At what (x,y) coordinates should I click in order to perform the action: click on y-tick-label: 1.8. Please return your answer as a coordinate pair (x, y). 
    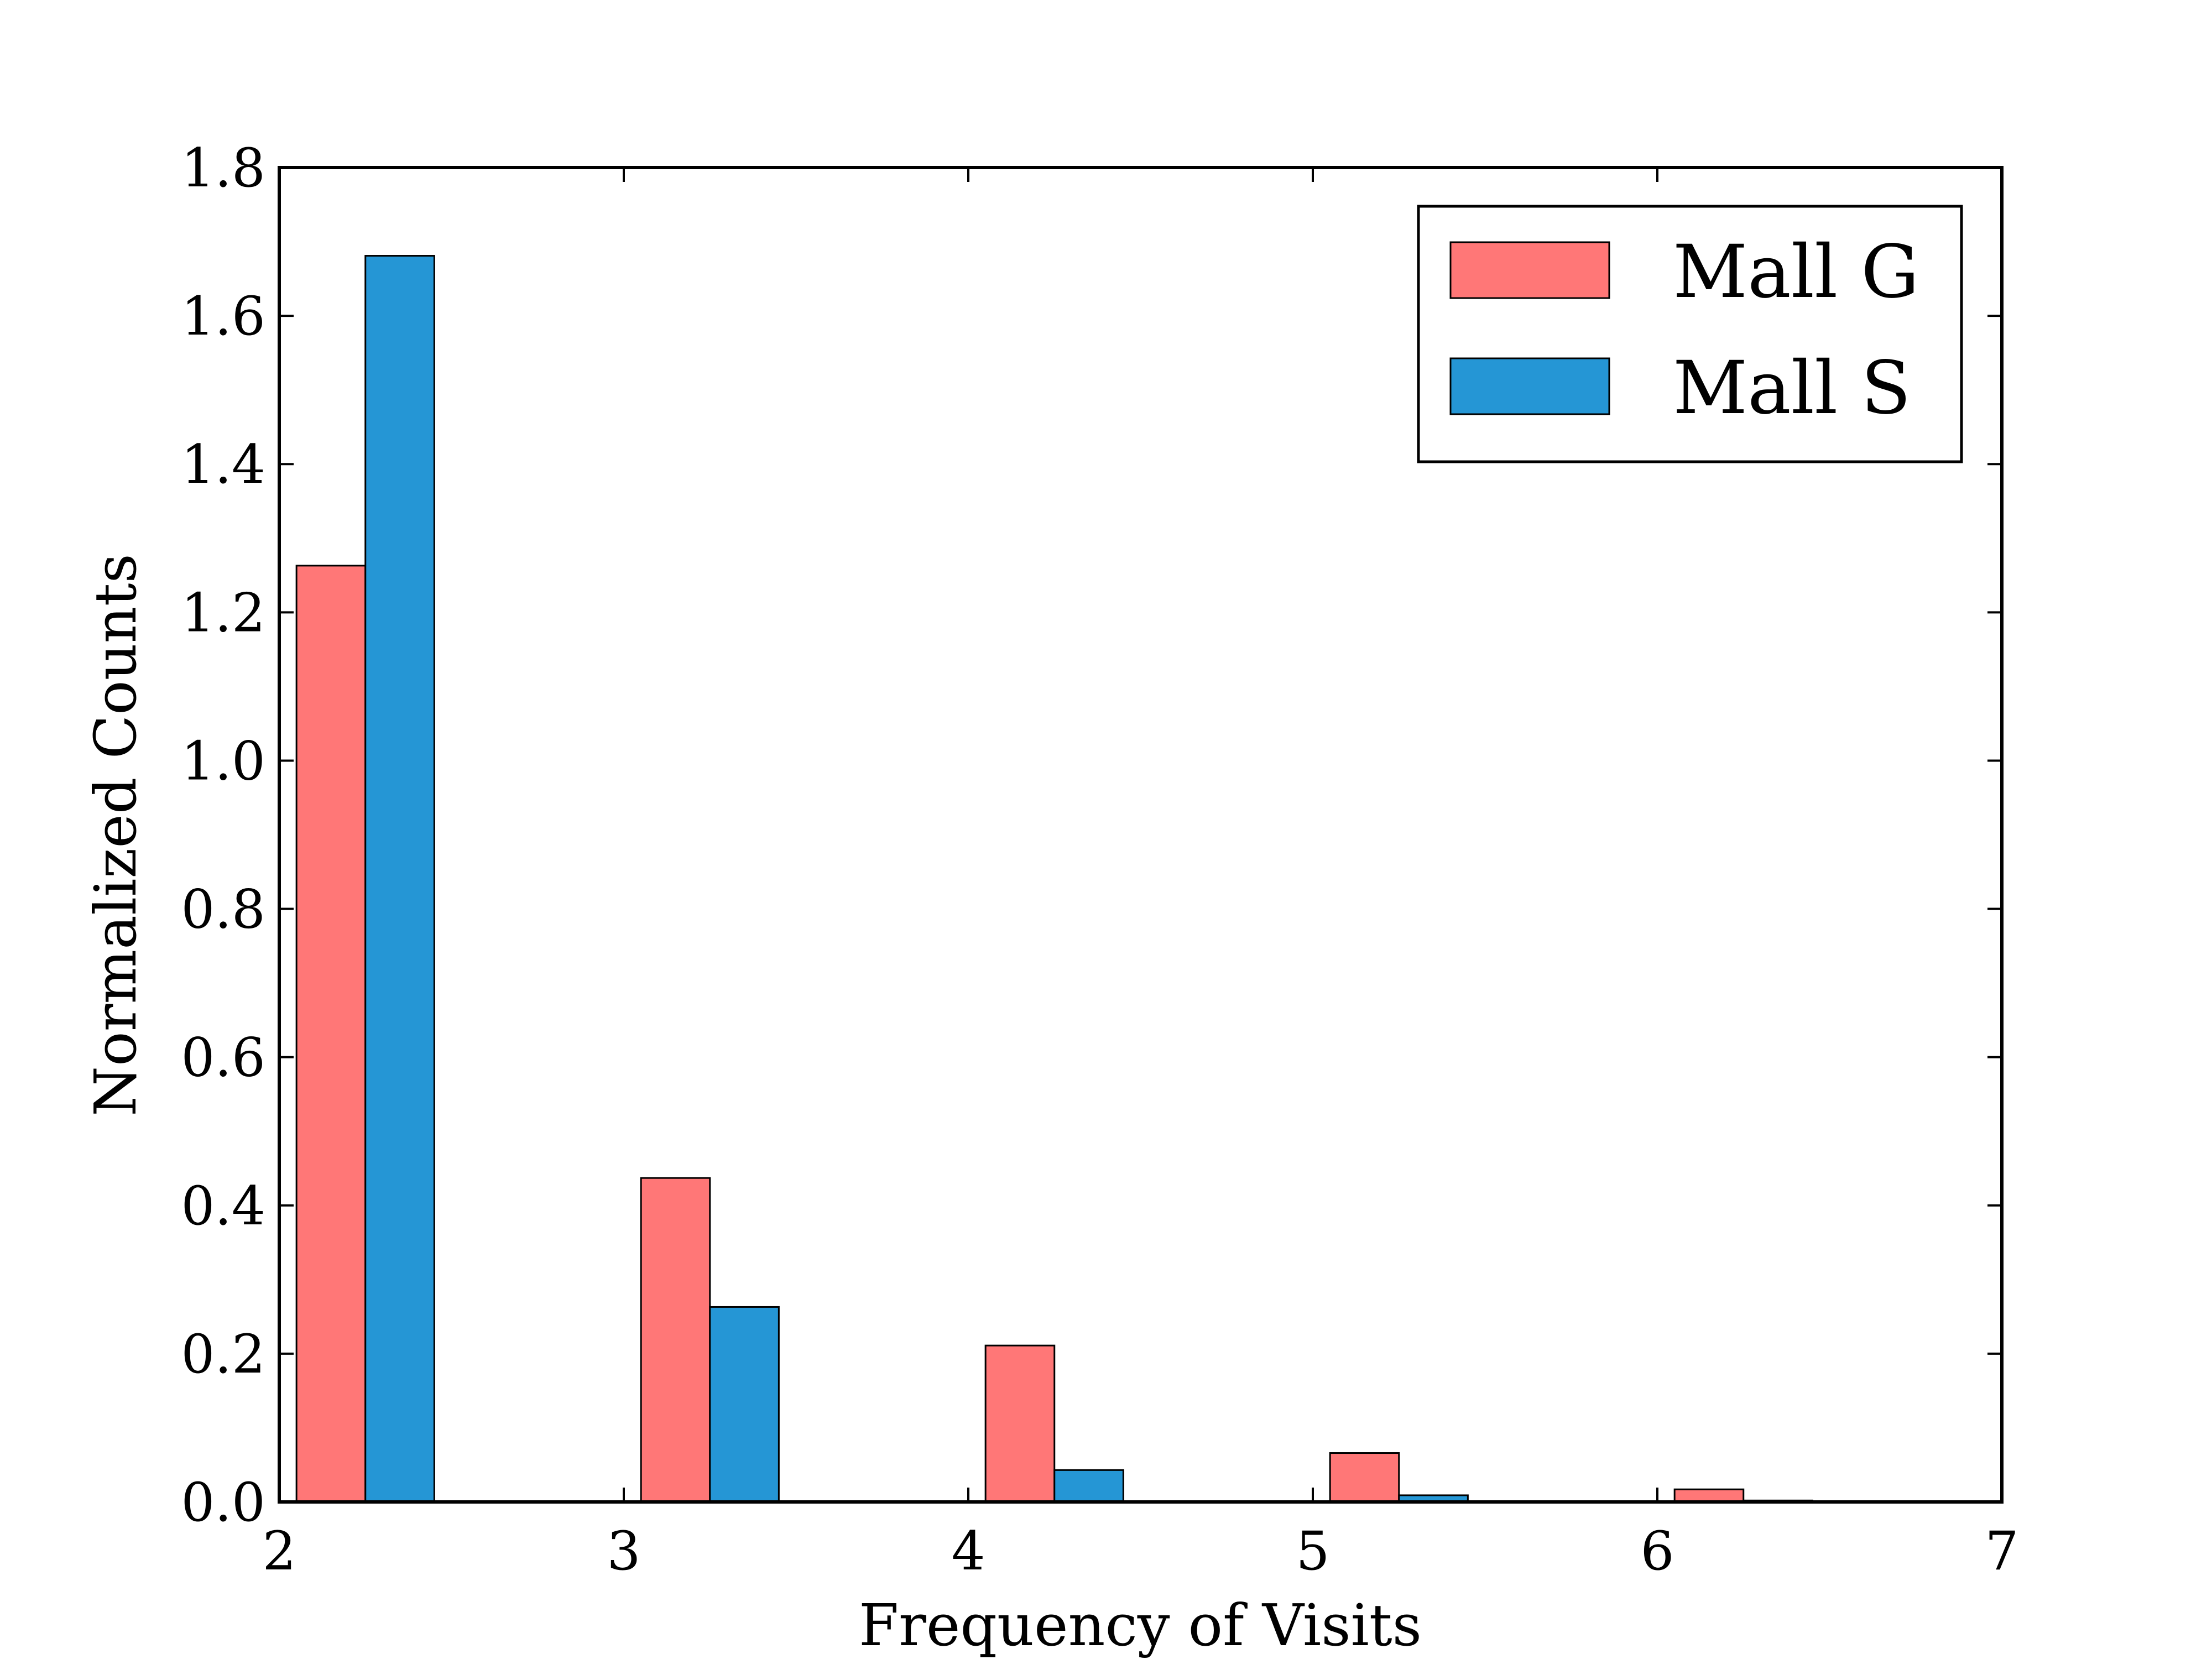
    Looking at the image, I should click on (223, 168).